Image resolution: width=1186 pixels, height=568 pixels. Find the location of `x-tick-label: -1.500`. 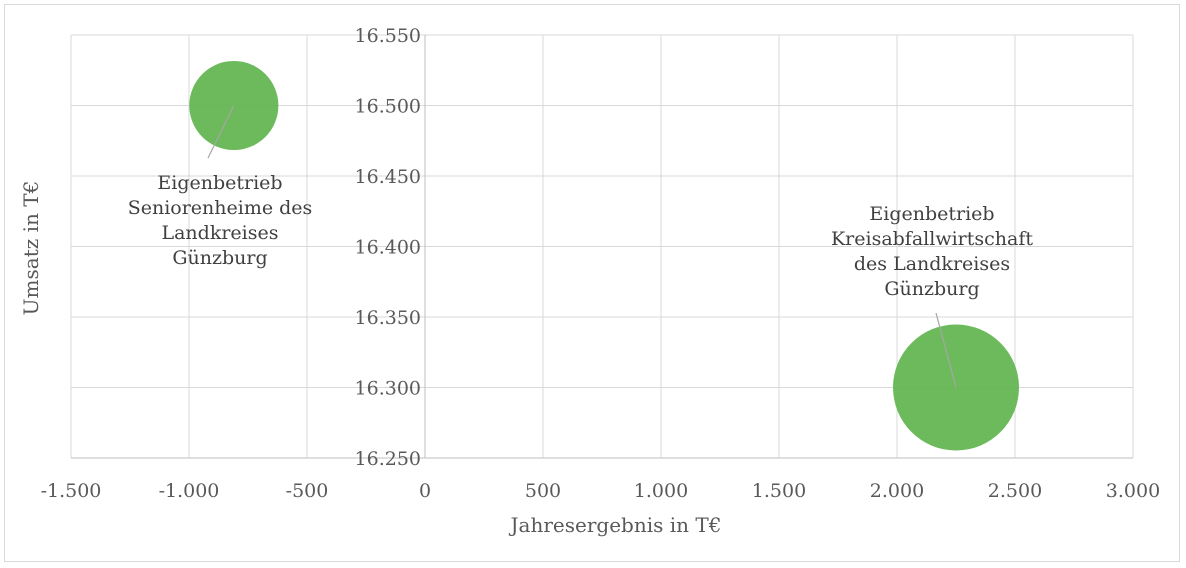

x-tick-label: -1.500 is located at coordinates (71, 491).